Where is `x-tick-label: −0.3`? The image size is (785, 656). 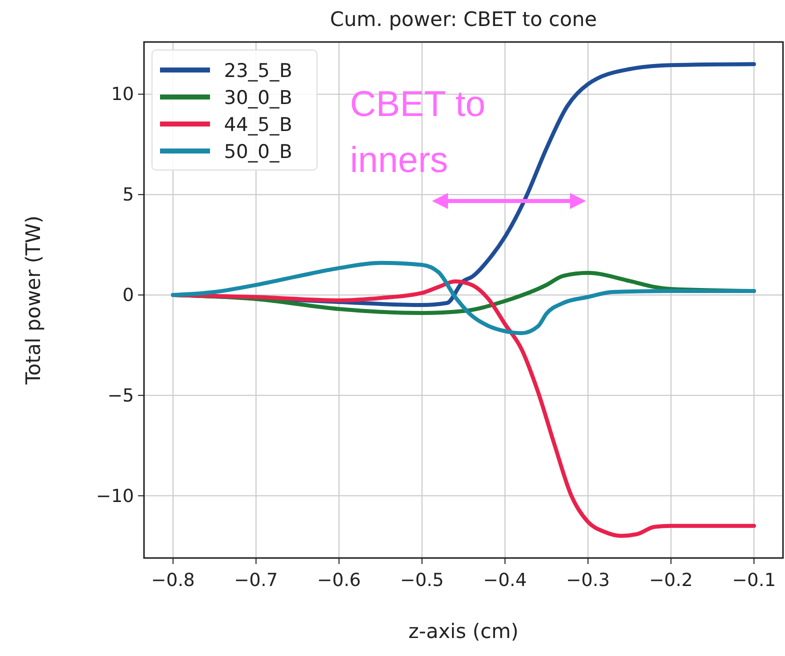
x-tick-label: −0.3 is located at coordinates (588, 580).